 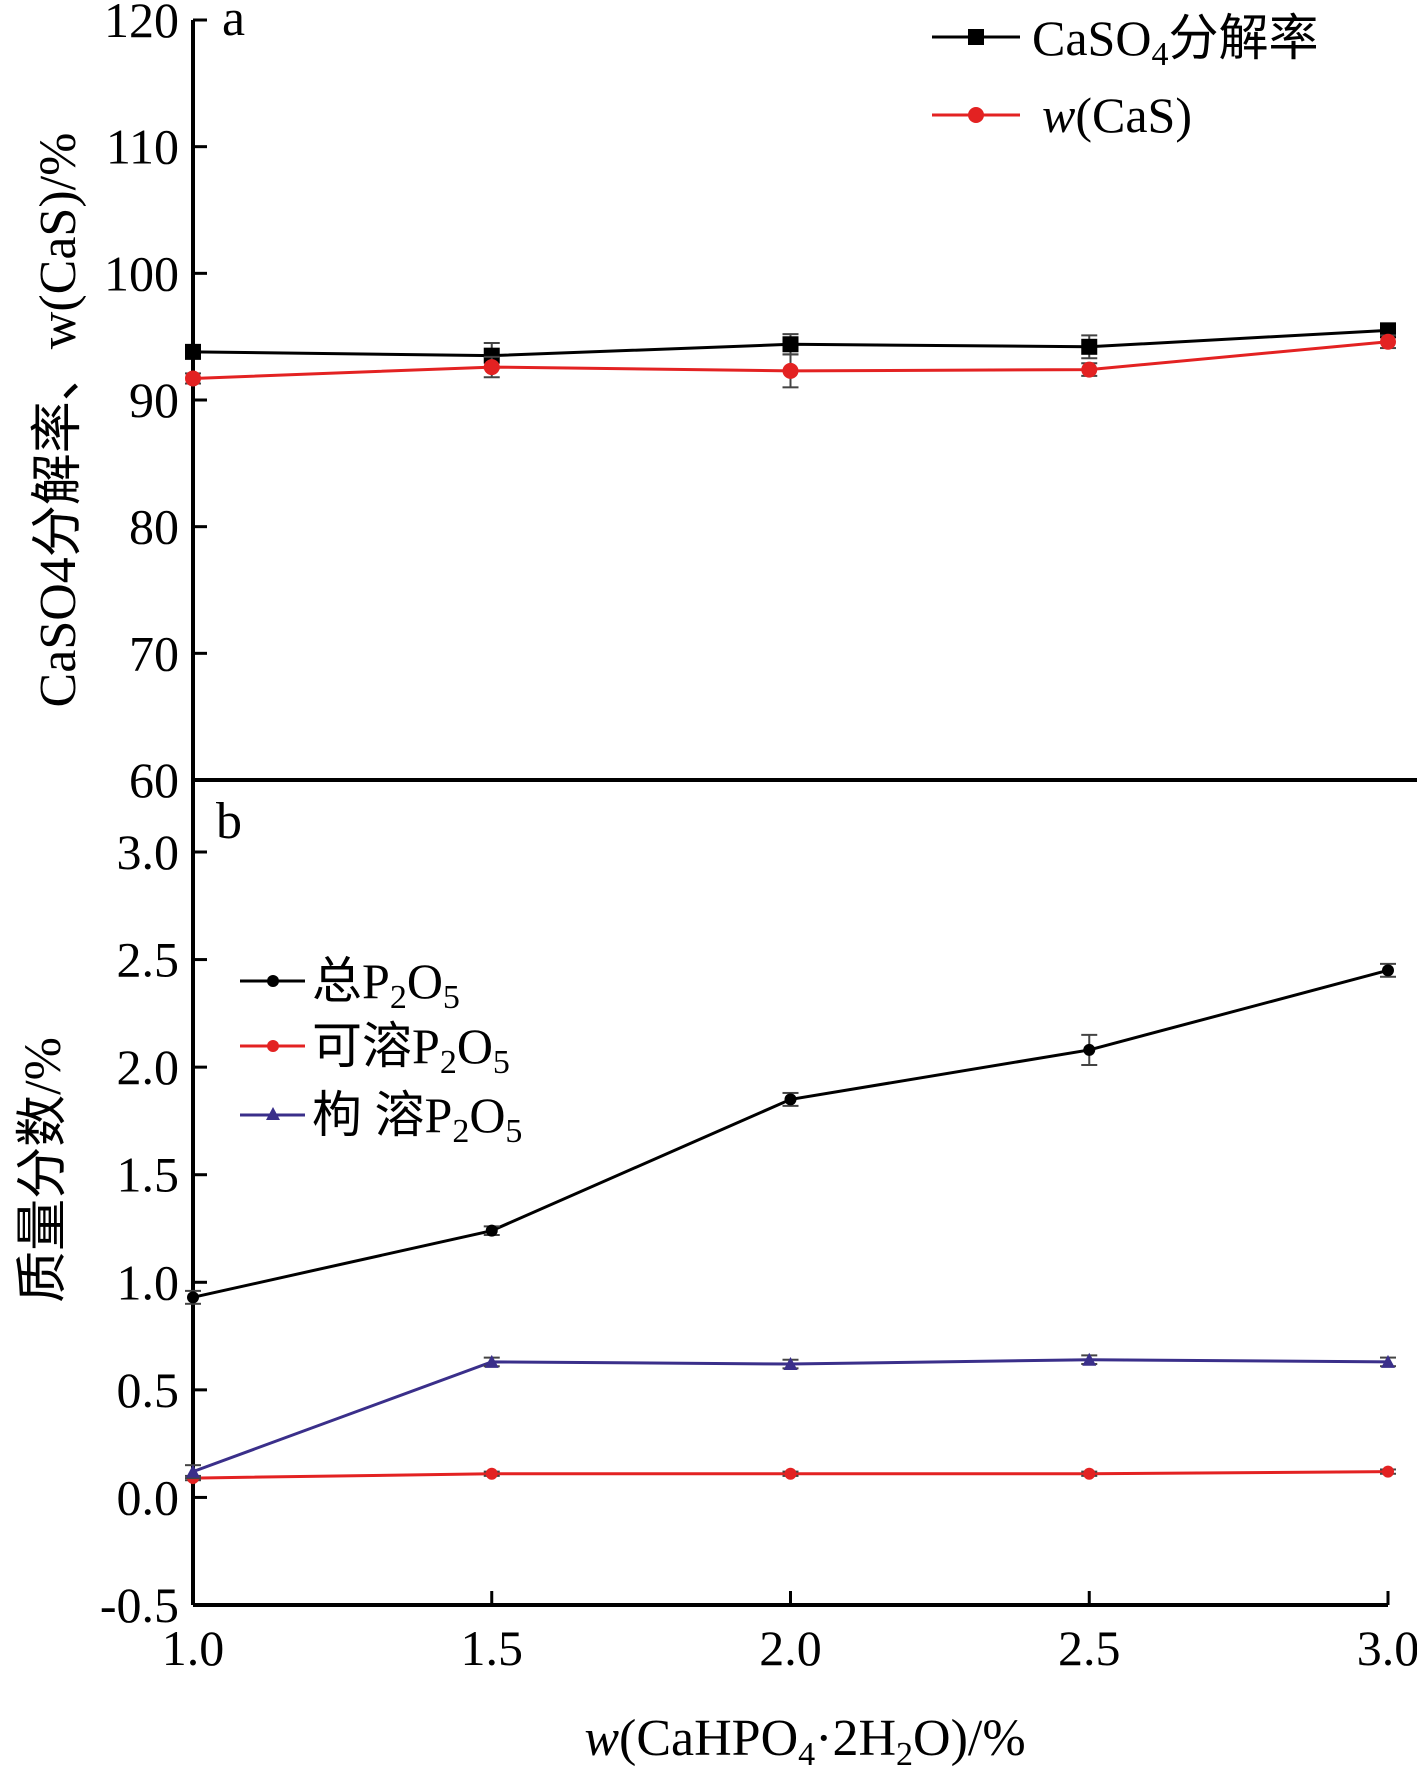 I want to click on legend-caso4-decomposition: CaSO4分解率, so click(x=1175, y=41).